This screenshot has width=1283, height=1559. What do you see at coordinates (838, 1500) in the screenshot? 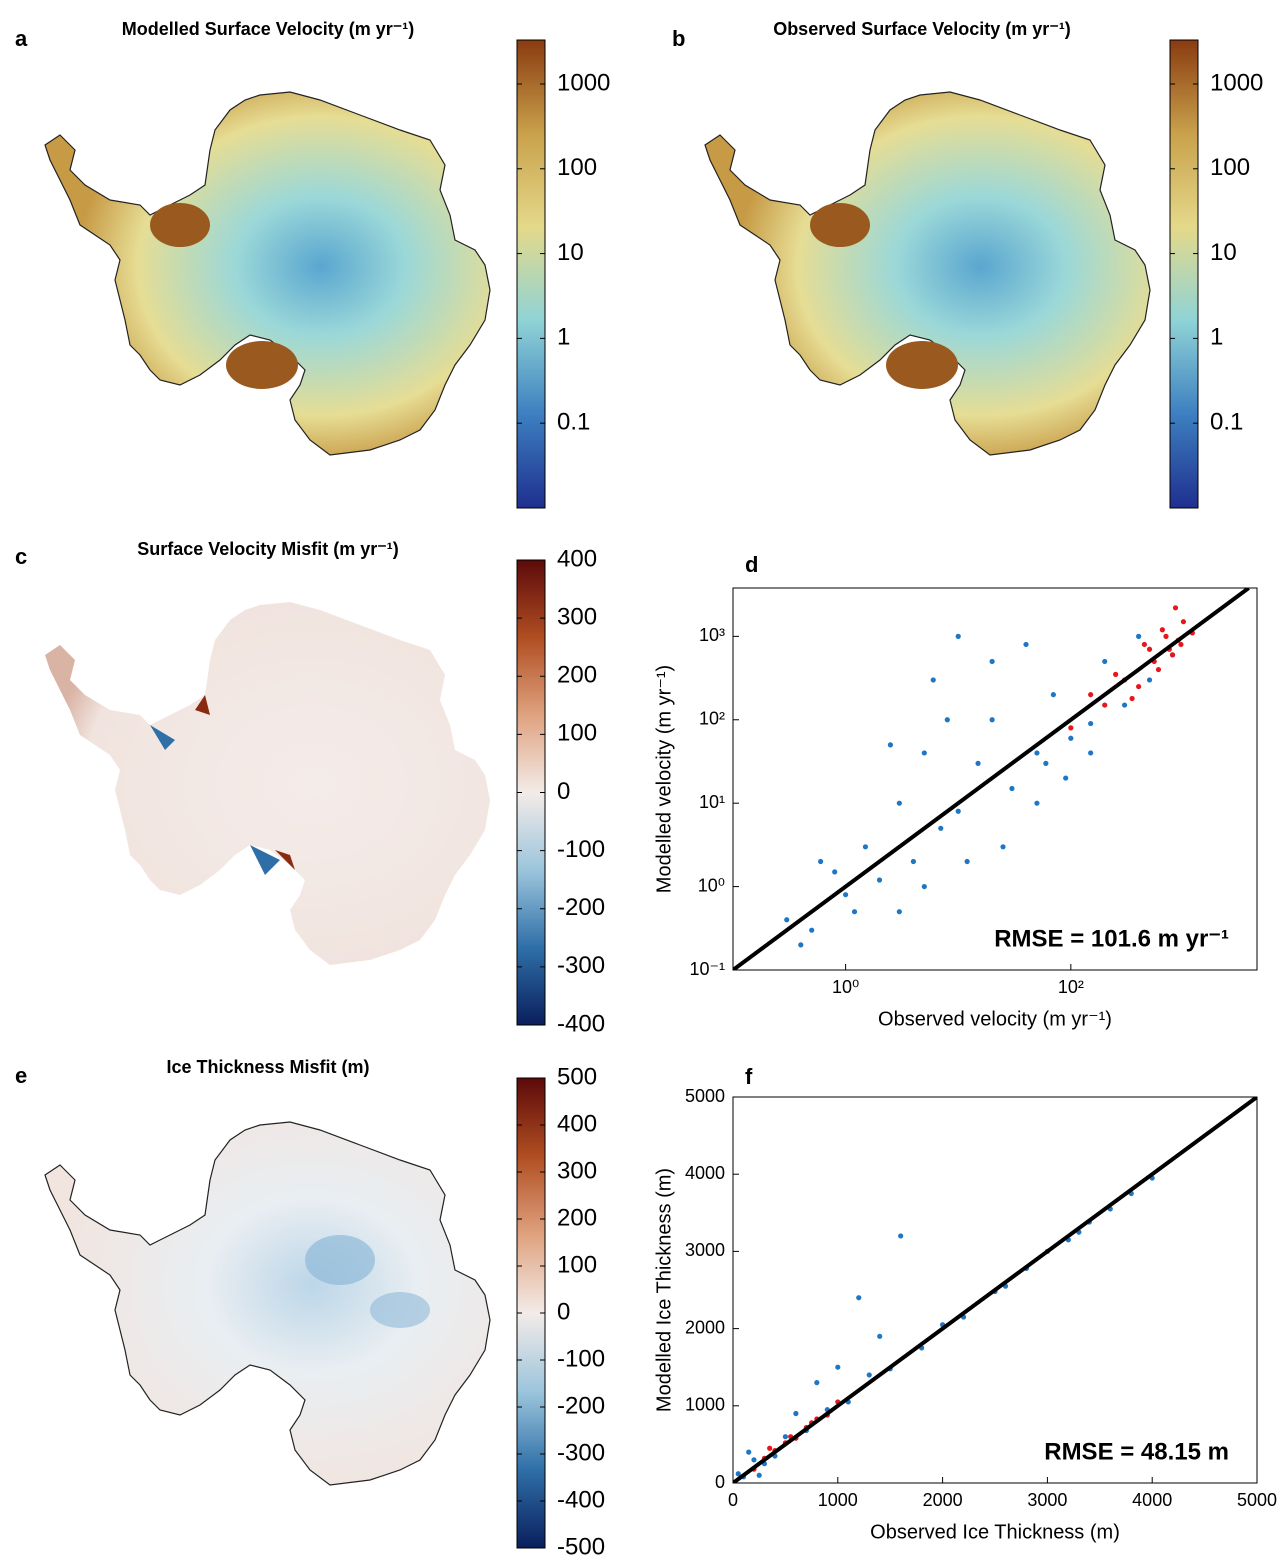
I see `x-tick-label: 1000` at bounding box center [838, 1500].